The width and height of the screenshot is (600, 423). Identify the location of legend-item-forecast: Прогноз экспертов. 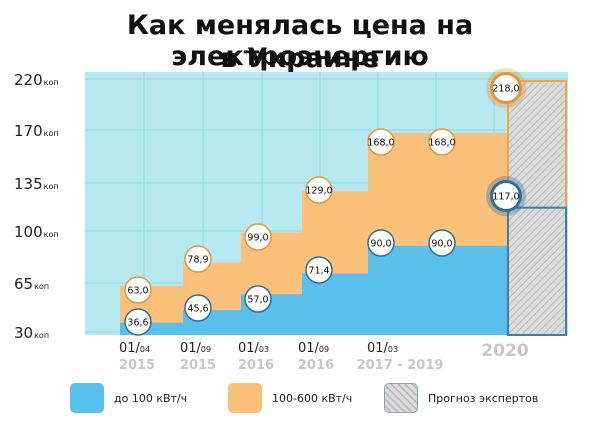
(461, 398).